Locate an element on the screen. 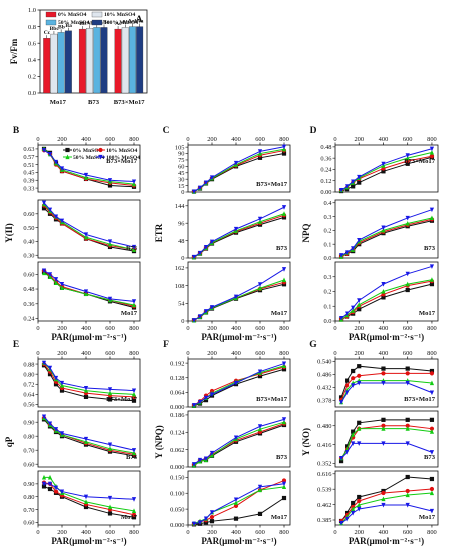  panel-letter: D is located at coordinates (313, 131).